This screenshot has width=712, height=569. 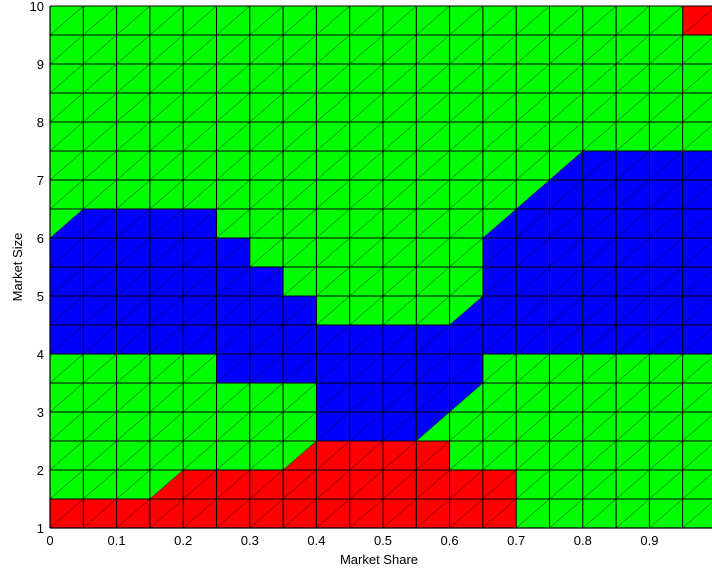 What do you see at coordinates (383, 540) in the screenshot?
I see `x-tick-label: 0.5` at bounding box center [383, 540].